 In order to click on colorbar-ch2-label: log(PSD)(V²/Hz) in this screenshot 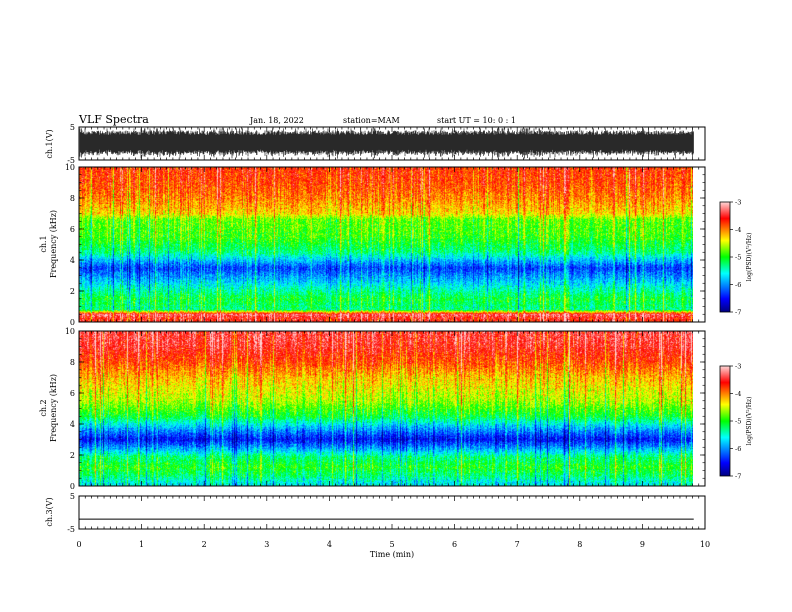, I will do `click(749, 421)`.